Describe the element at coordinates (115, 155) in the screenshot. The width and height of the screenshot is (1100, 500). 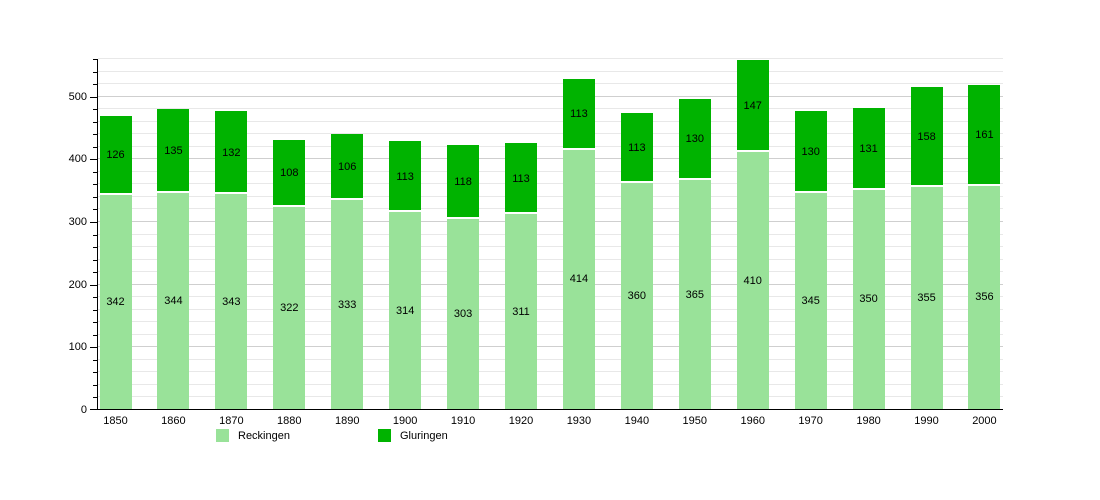
I see `bar-value-label-gluringen: 126` at that location.